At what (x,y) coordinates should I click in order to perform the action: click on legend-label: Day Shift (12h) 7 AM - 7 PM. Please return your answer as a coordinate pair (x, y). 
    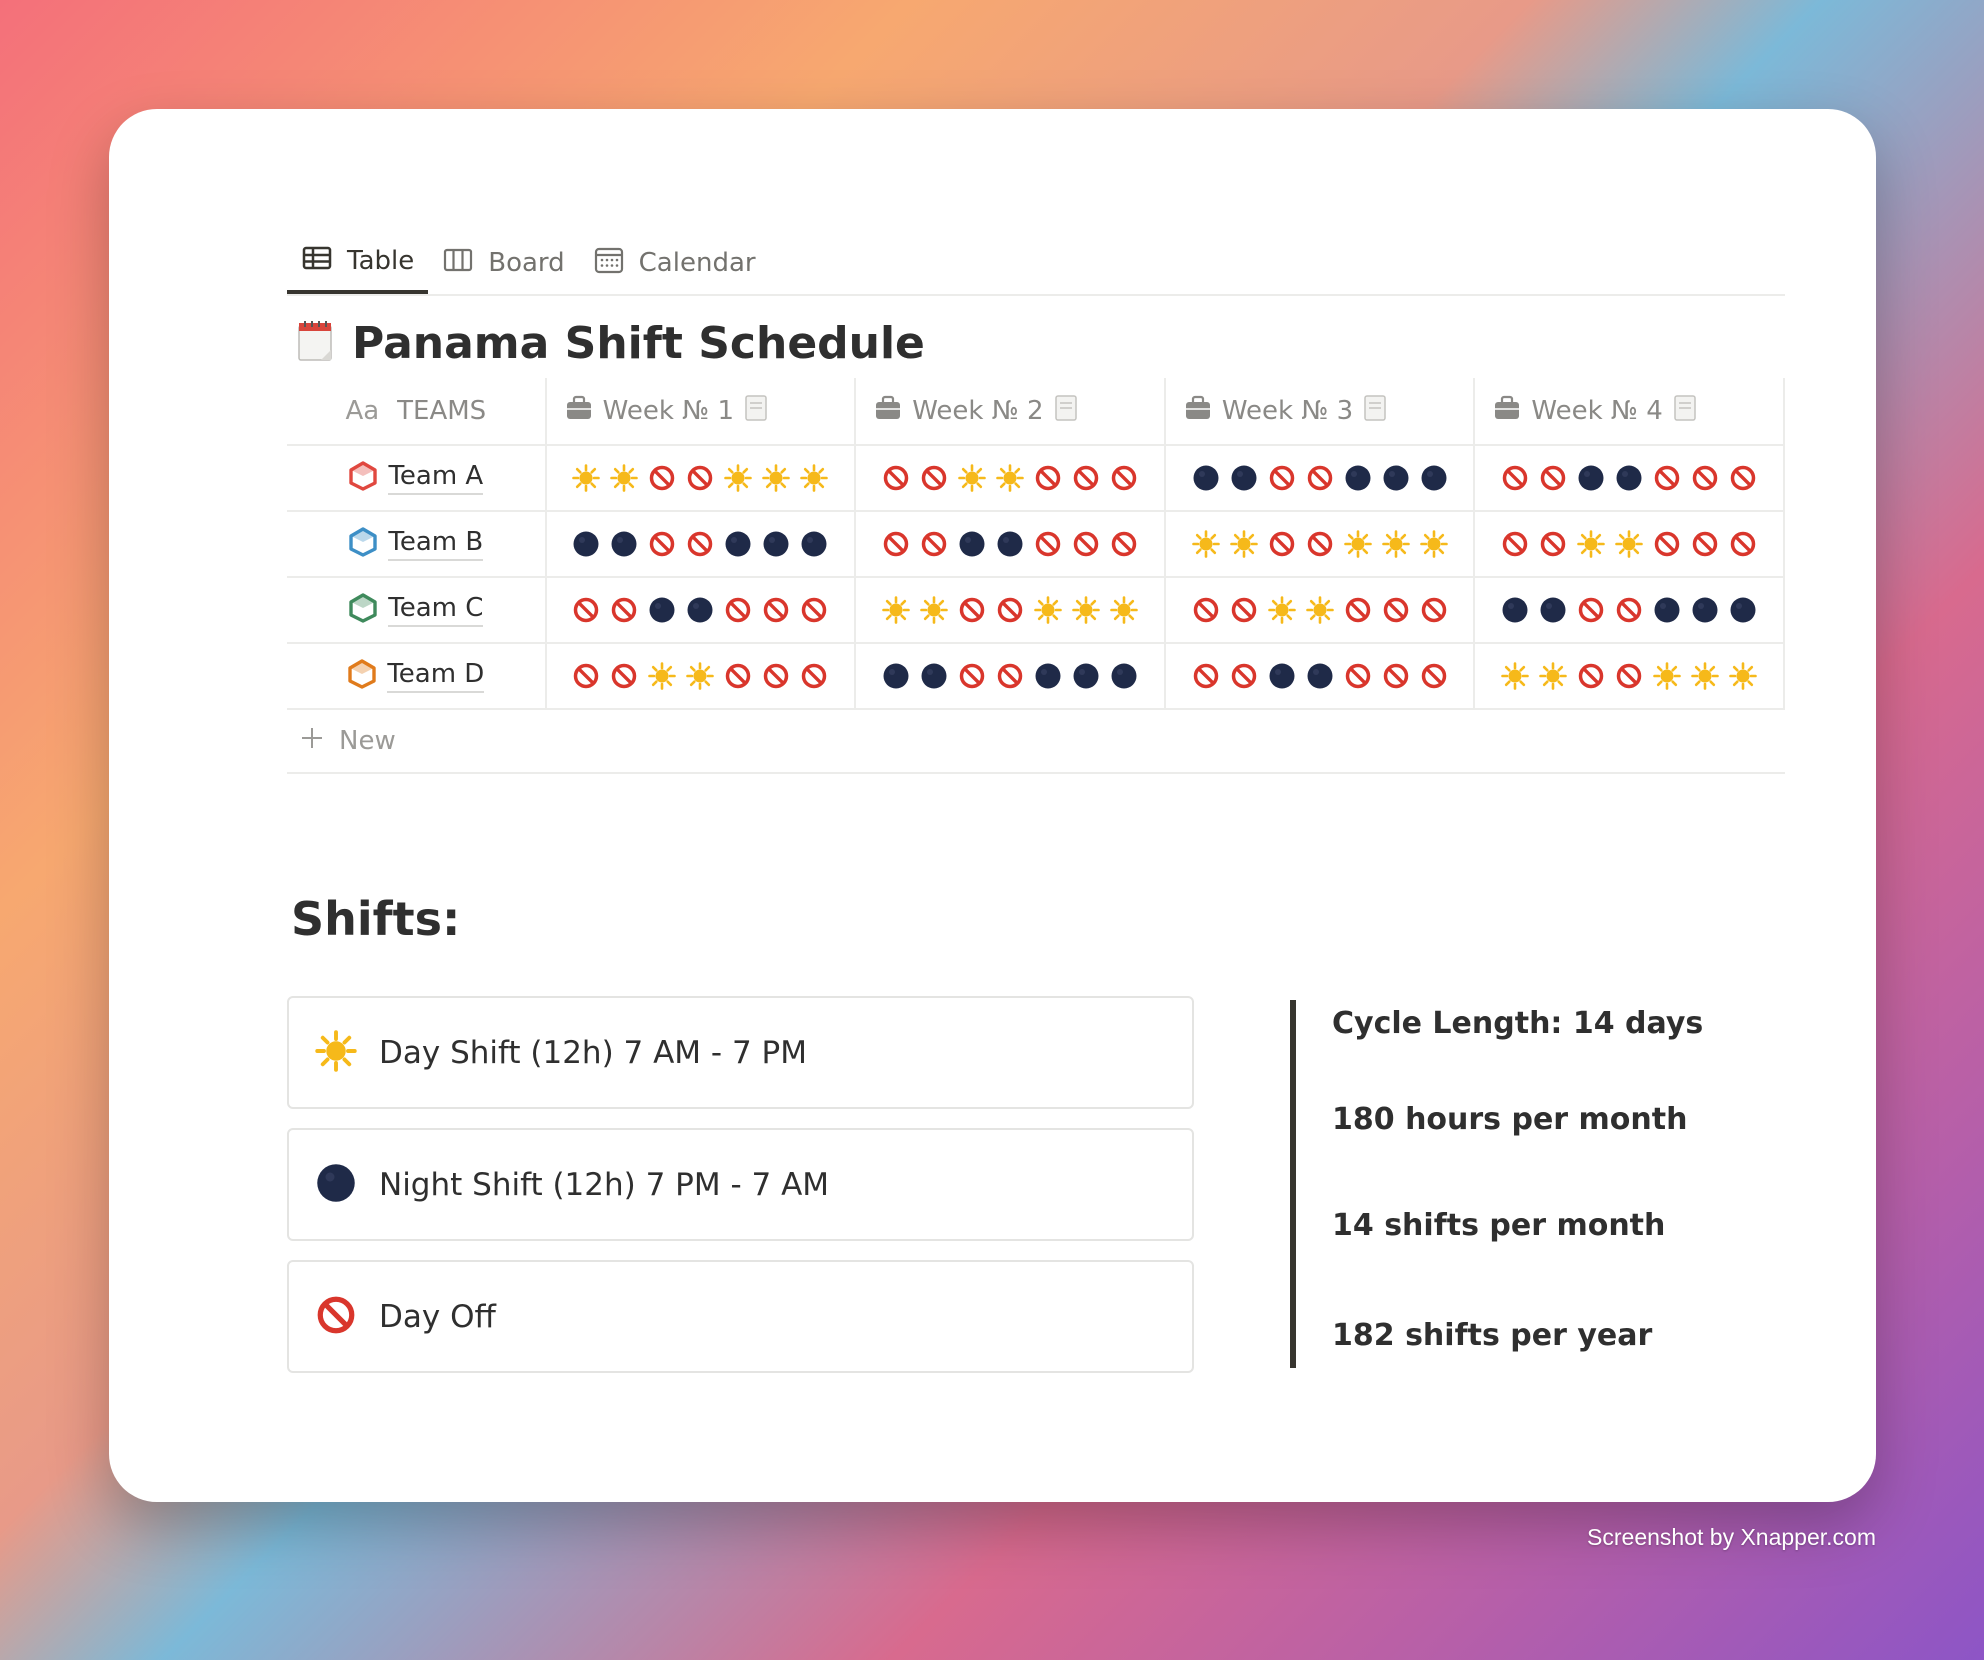
    Looking at the image, I should click on (593, 1052).